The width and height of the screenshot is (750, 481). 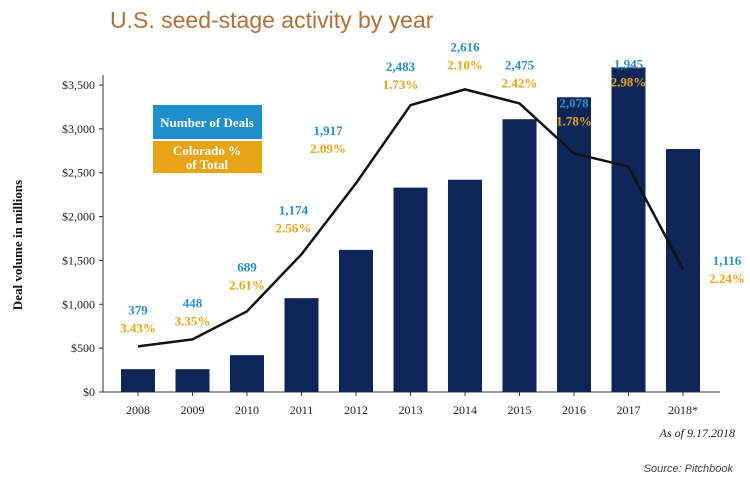 What do you see at coordinates (294, 209) in the screenshot?
I see `deal-count-label: 1,174` at bounding box center [294, 209].